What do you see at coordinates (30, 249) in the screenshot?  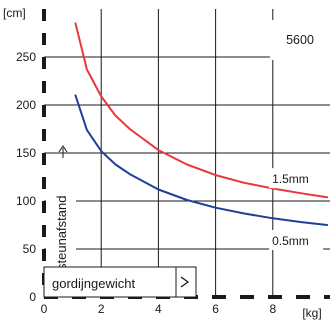 I see `y-tick-label: 50` at bounding box center [30, 249].